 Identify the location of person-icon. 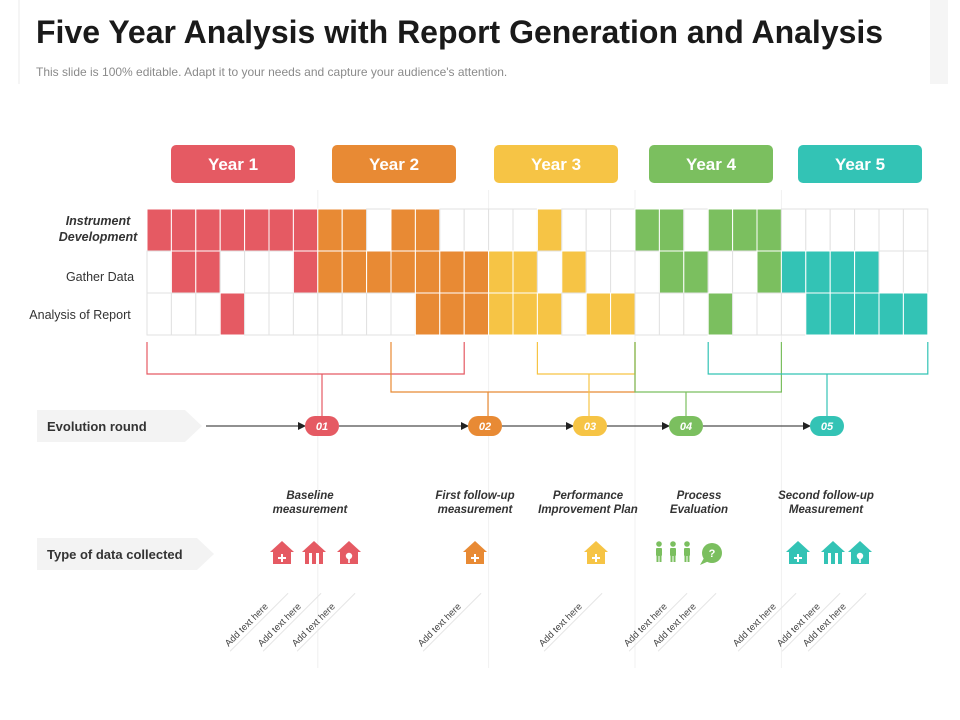
(673, 551).